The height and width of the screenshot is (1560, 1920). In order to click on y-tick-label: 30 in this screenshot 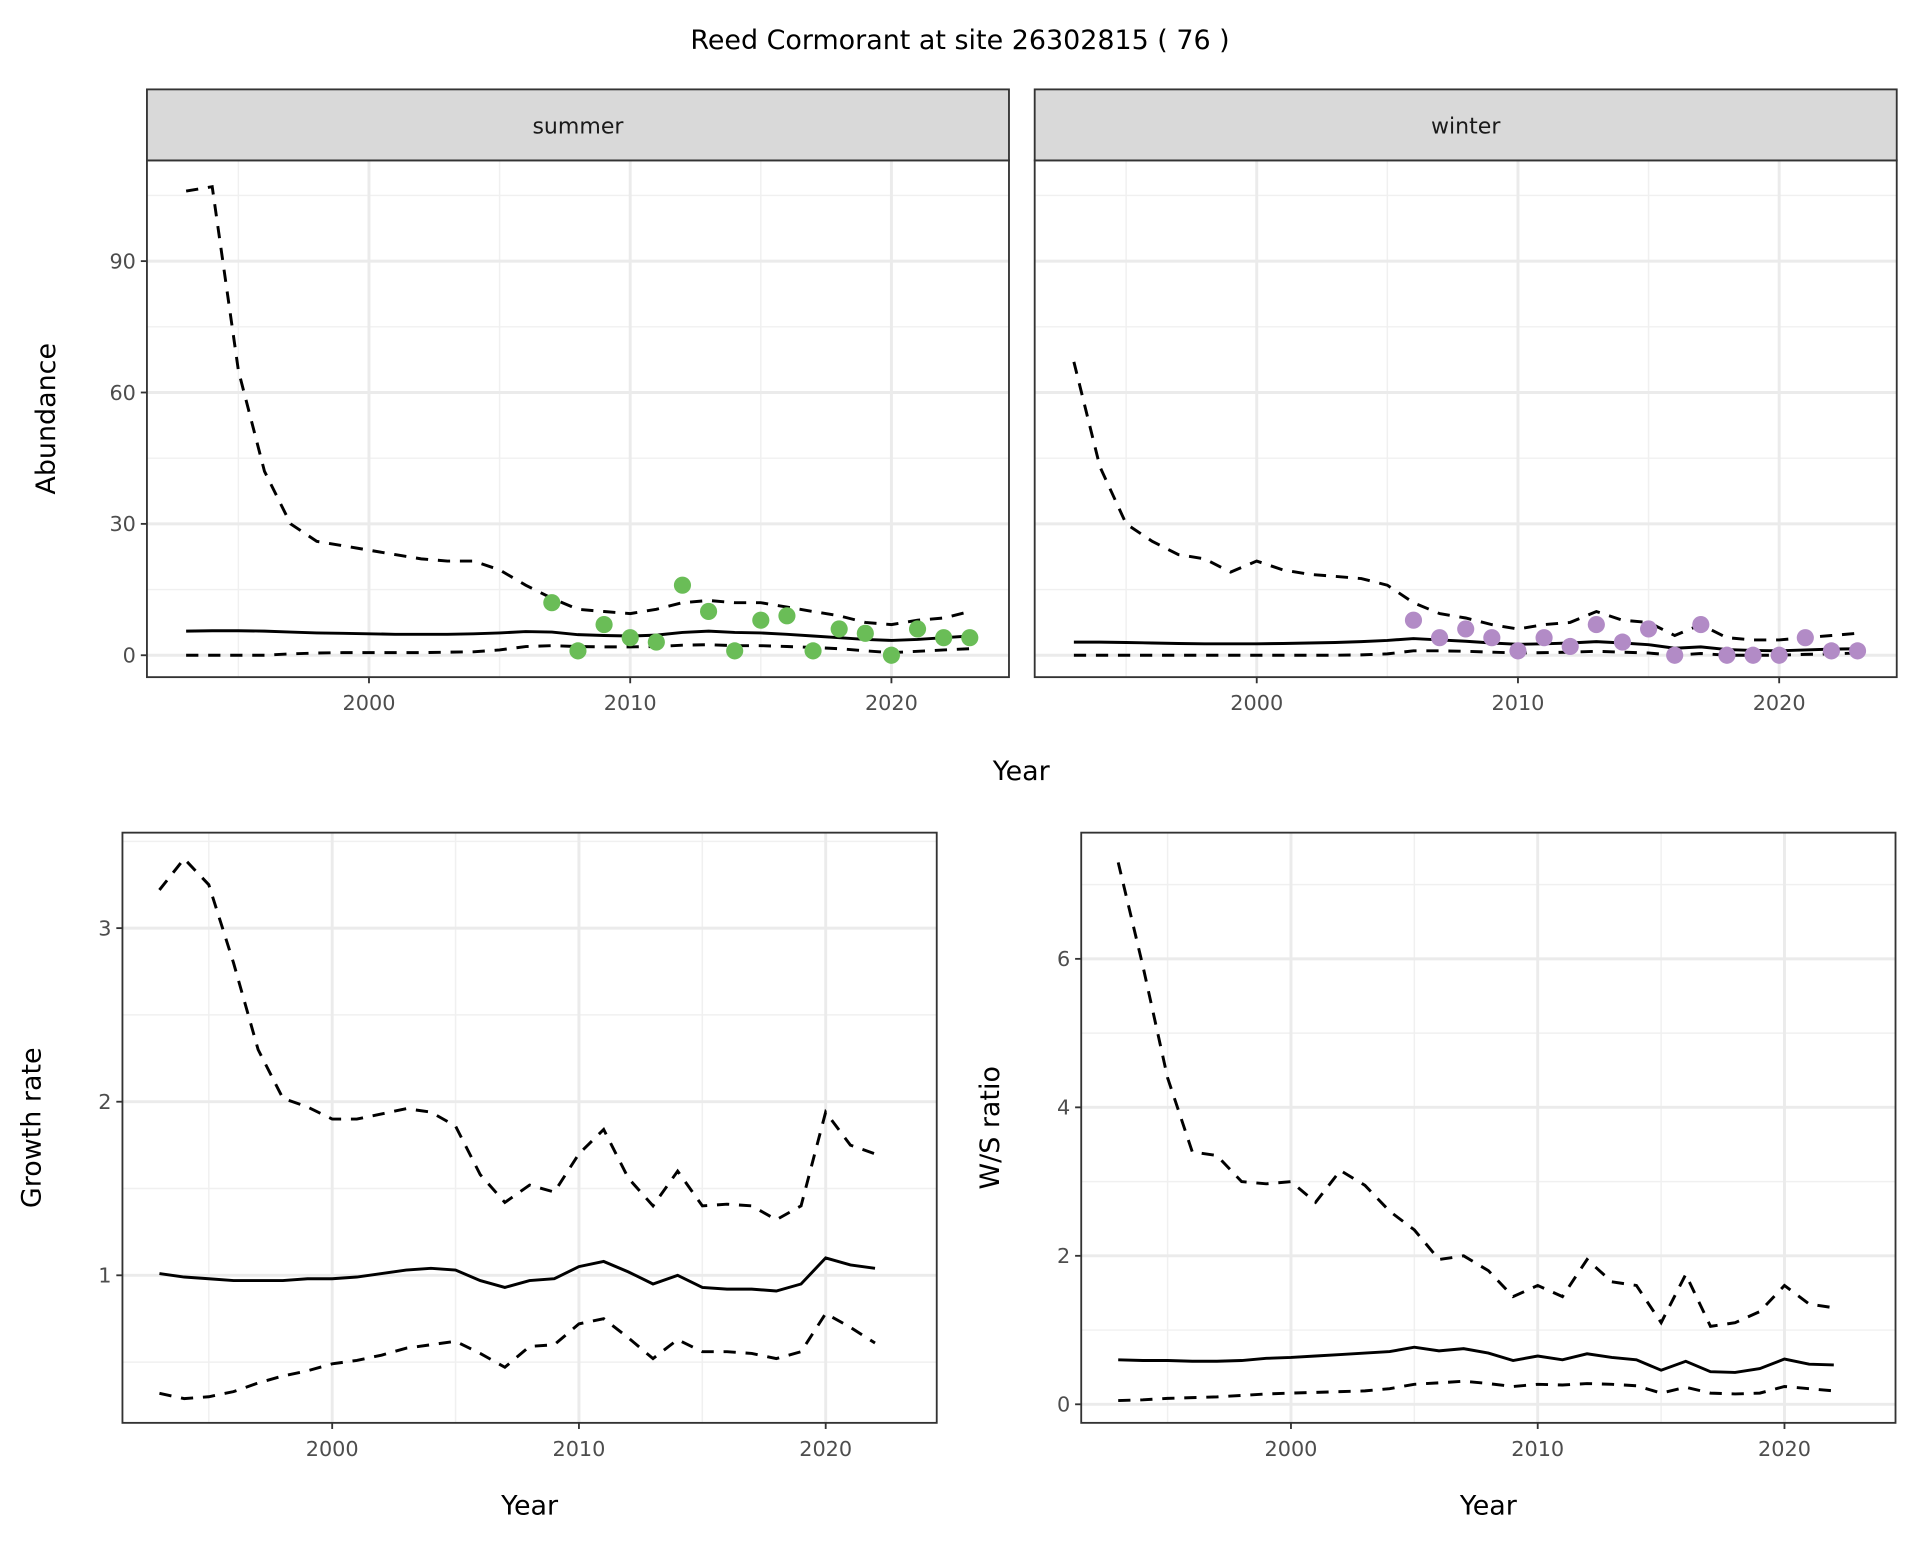, I will do `click(122, 524)`.